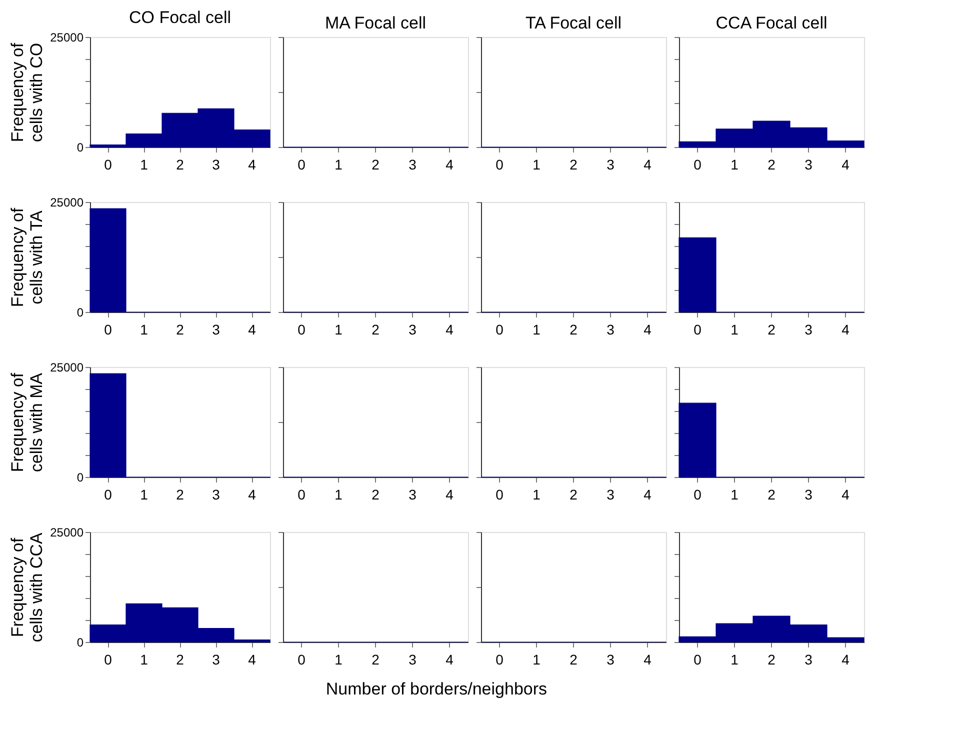  Describe the element at coordinates (27, 422) in the screenshot. I see `y-axis-title: Frequency of cells with MA` at that location.